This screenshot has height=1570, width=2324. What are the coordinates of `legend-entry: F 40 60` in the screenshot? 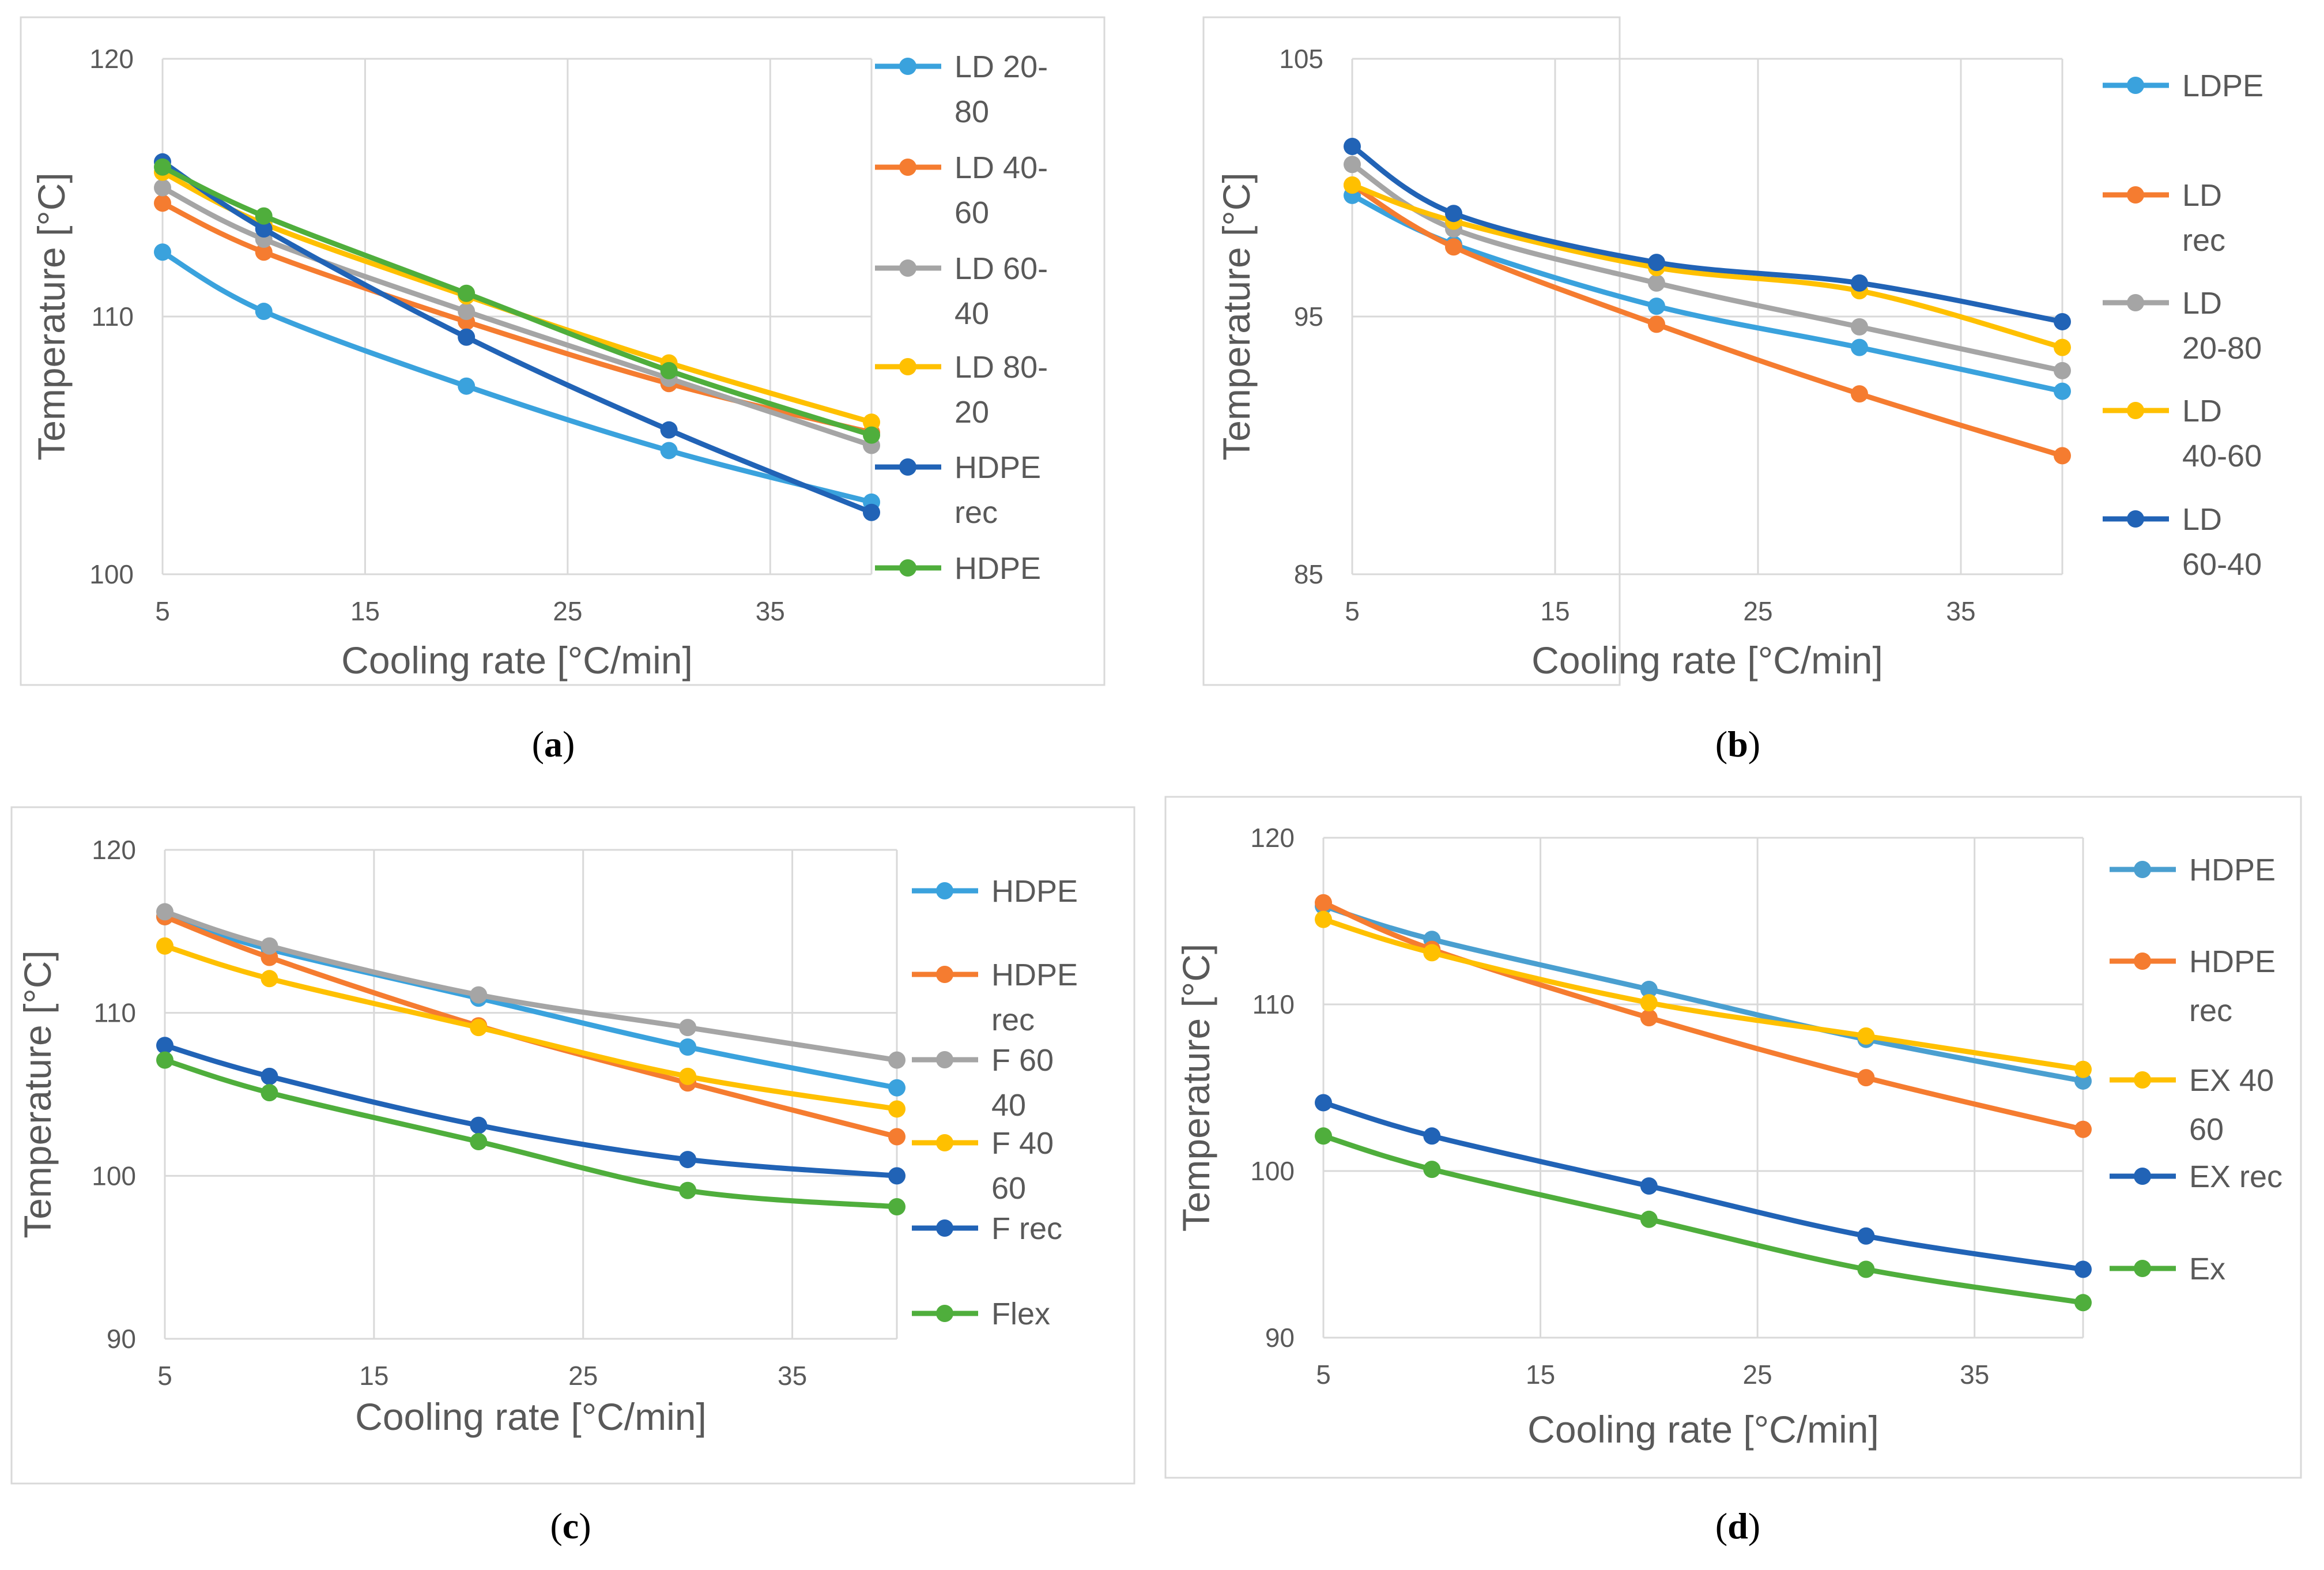 It's located at (983, 1166).